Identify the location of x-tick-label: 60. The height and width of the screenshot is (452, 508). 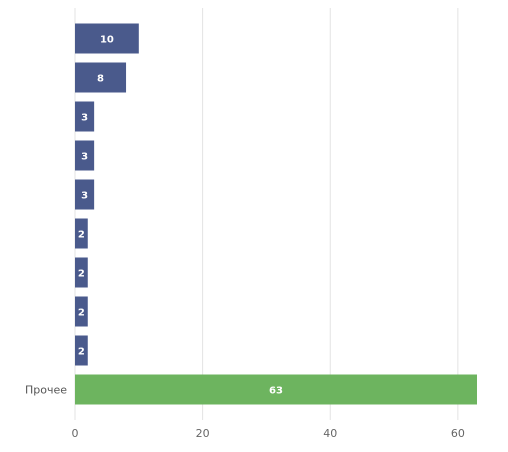
(458, 433).